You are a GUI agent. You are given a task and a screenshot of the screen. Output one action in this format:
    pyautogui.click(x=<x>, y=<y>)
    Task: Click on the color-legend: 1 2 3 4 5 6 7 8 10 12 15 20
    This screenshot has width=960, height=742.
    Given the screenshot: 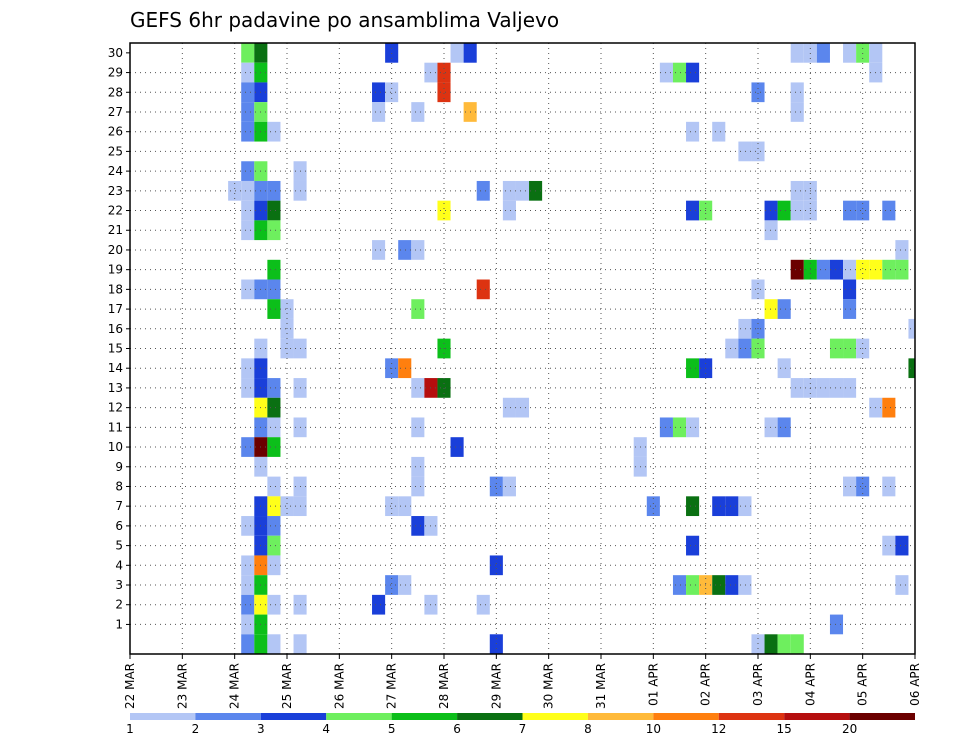 What is the action you would take?
    pyautogui.click(x=520, y=724)
    